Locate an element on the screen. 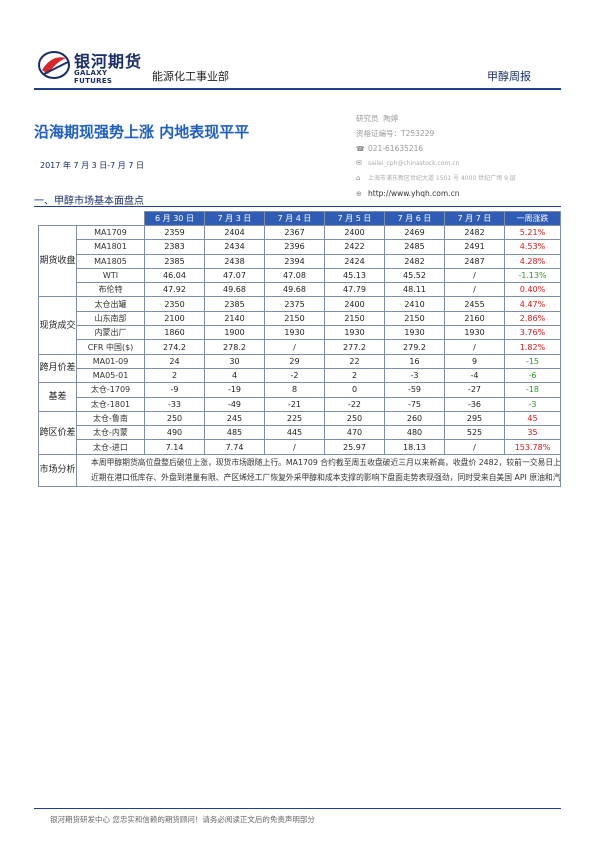 Image resolution: width=595 pixels, height=842 pixels. row-item-label: MA1805 is located at coordinates (110, 261).